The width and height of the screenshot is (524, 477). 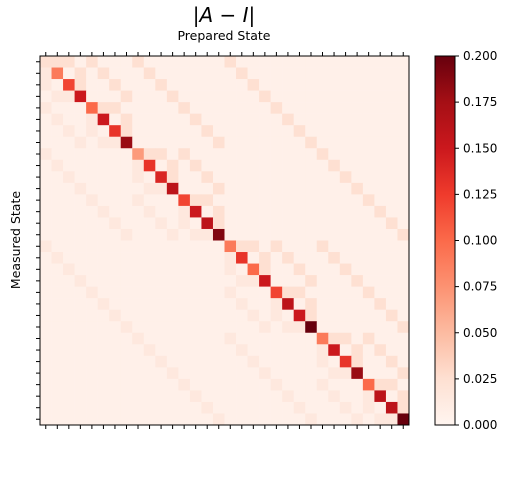 What do you see at coordinates (223, 35) in the screenshot?
I see `chart-subtitle: Prepared State` at bounding box center [223, 35].